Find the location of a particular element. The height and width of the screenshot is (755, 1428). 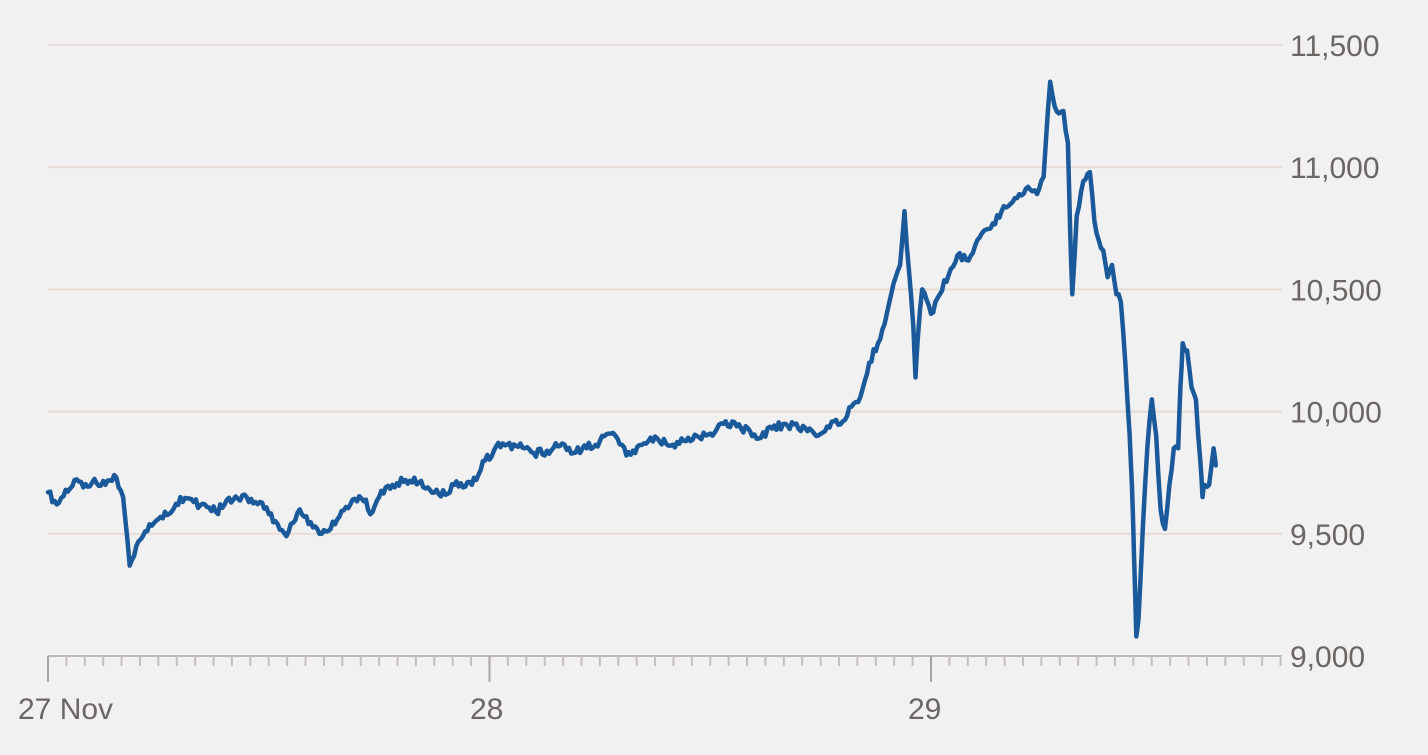

y-tick-label: 10,500 is located at coordinates (1336, 290).